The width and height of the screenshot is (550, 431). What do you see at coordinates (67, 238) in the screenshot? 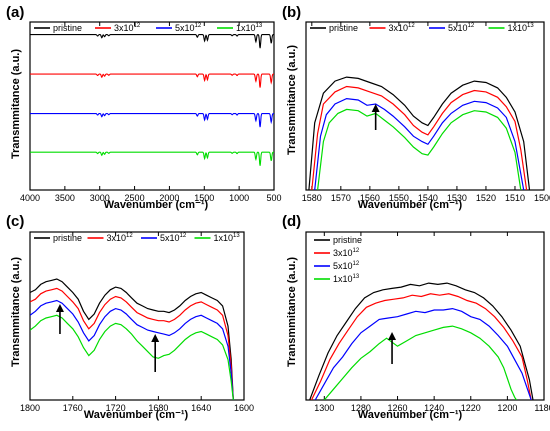
I see `legend-label-2-0: pristine` at bounding box center [67, 238].